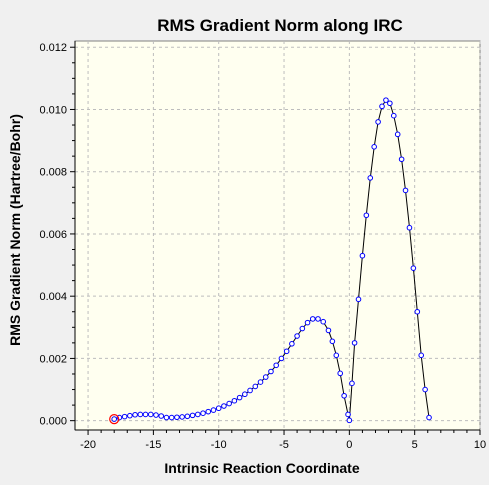  Describe the element at coordinates (480, 445) in the screenshot. I see `x-tick-label: 10` at that location.